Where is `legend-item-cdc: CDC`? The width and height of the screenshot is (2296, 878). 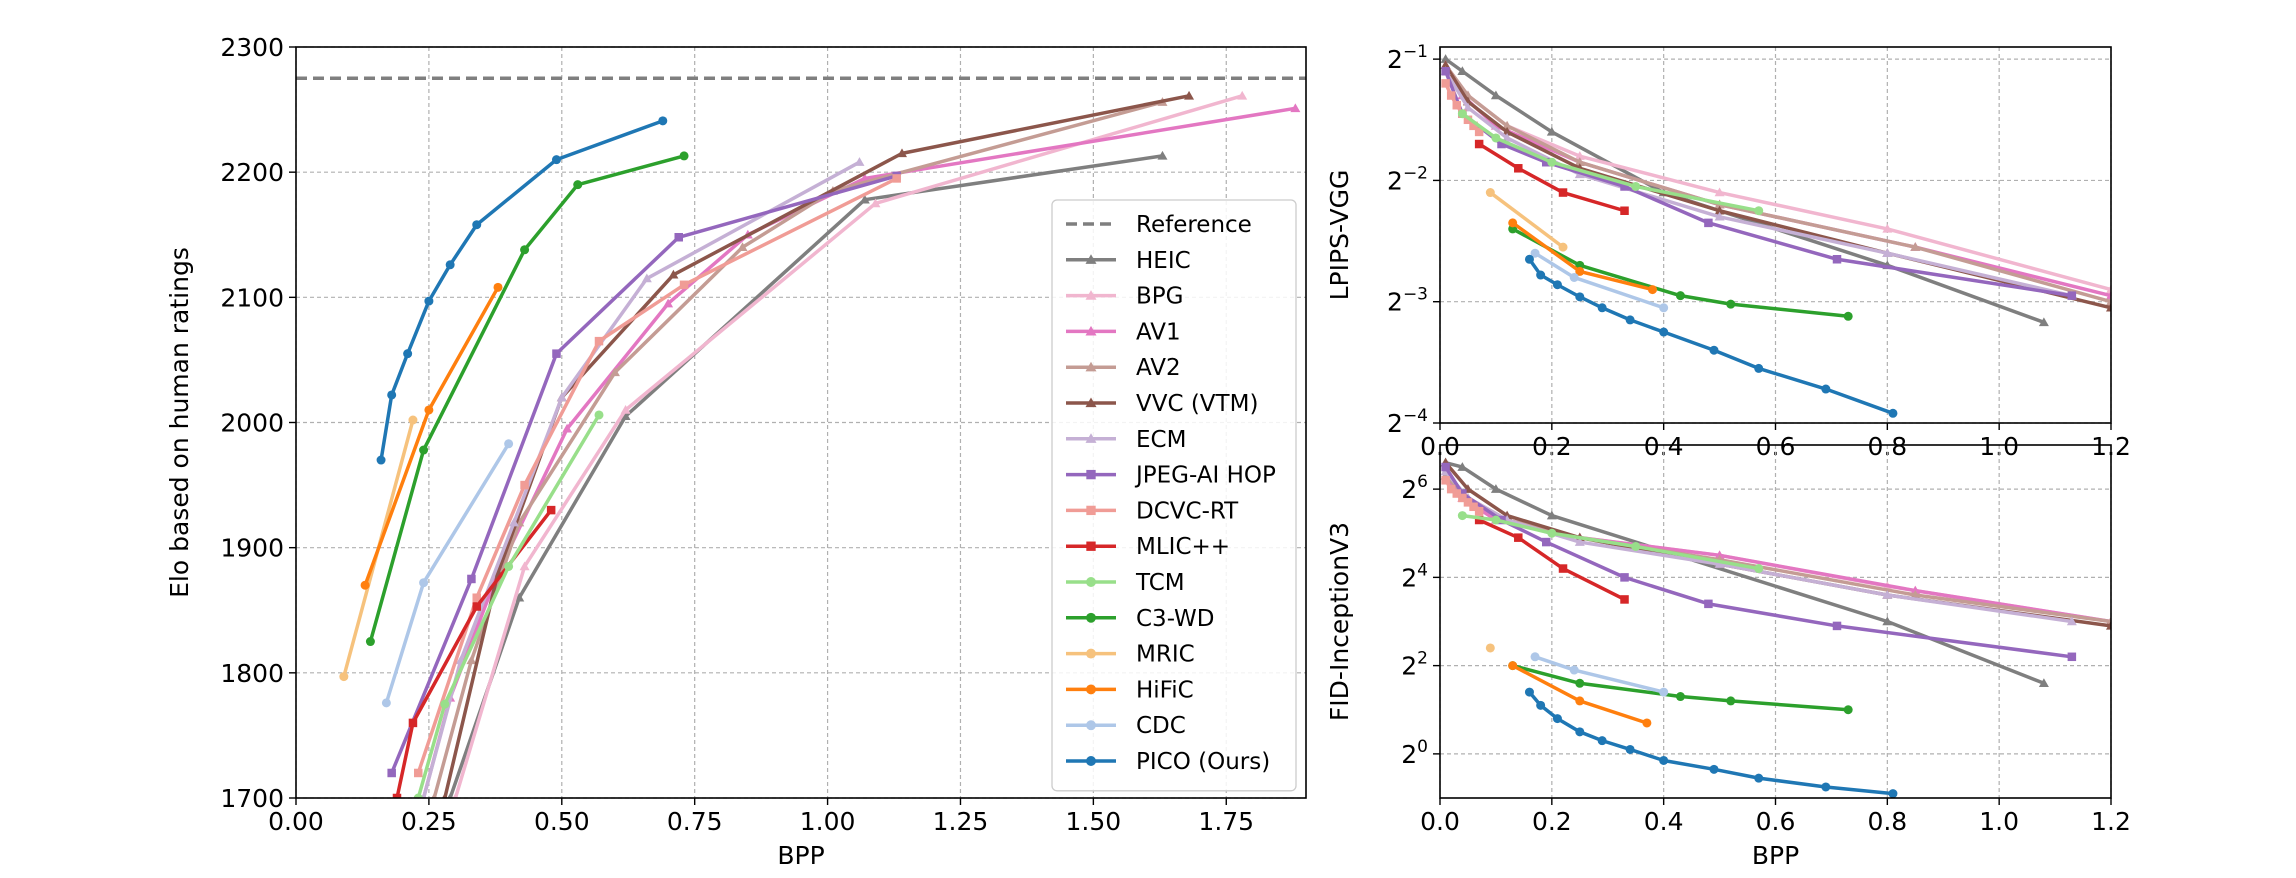
legend-item-cdc: CDC is located at coordinates (1126, 726).